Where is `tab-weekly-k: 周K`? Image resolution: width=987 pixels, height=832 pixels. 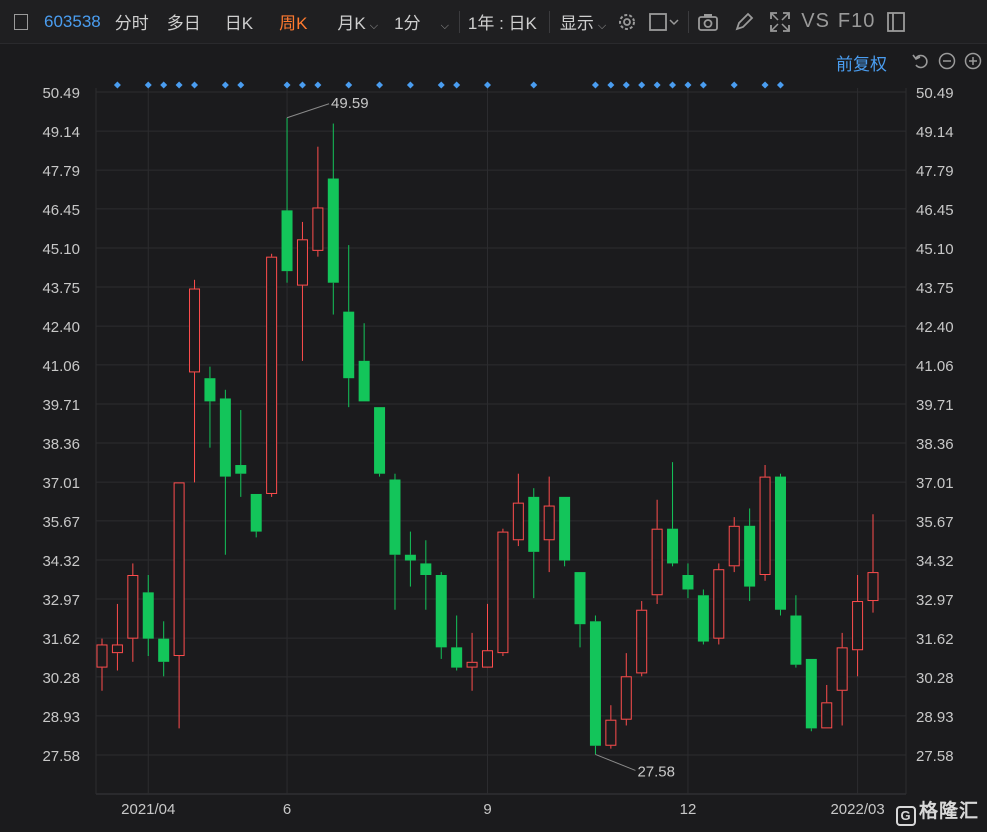 tab-weekly-k: 周K is located at coordinates (293, 23).